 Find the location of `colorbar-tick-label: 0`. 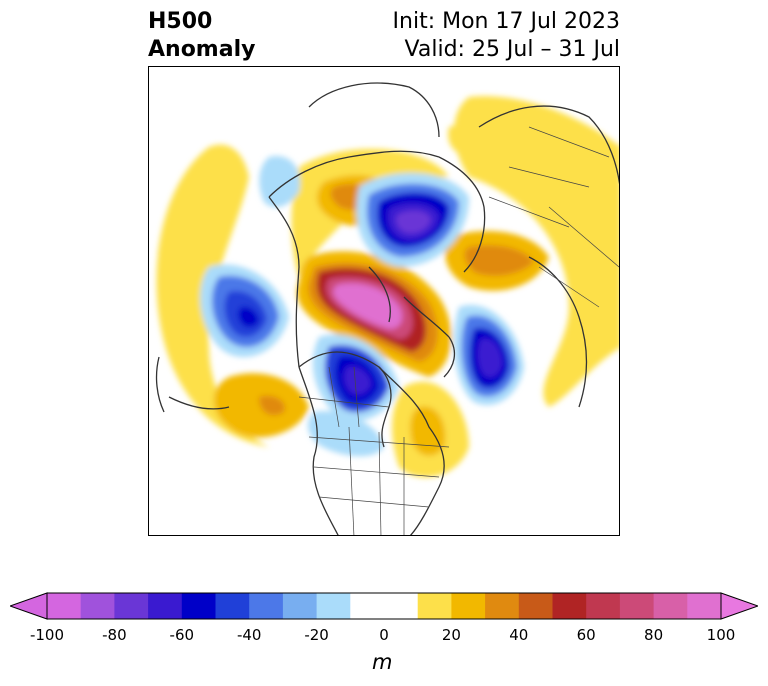

colorbar-tick-label: 0 is located at coordinates (384, 635).